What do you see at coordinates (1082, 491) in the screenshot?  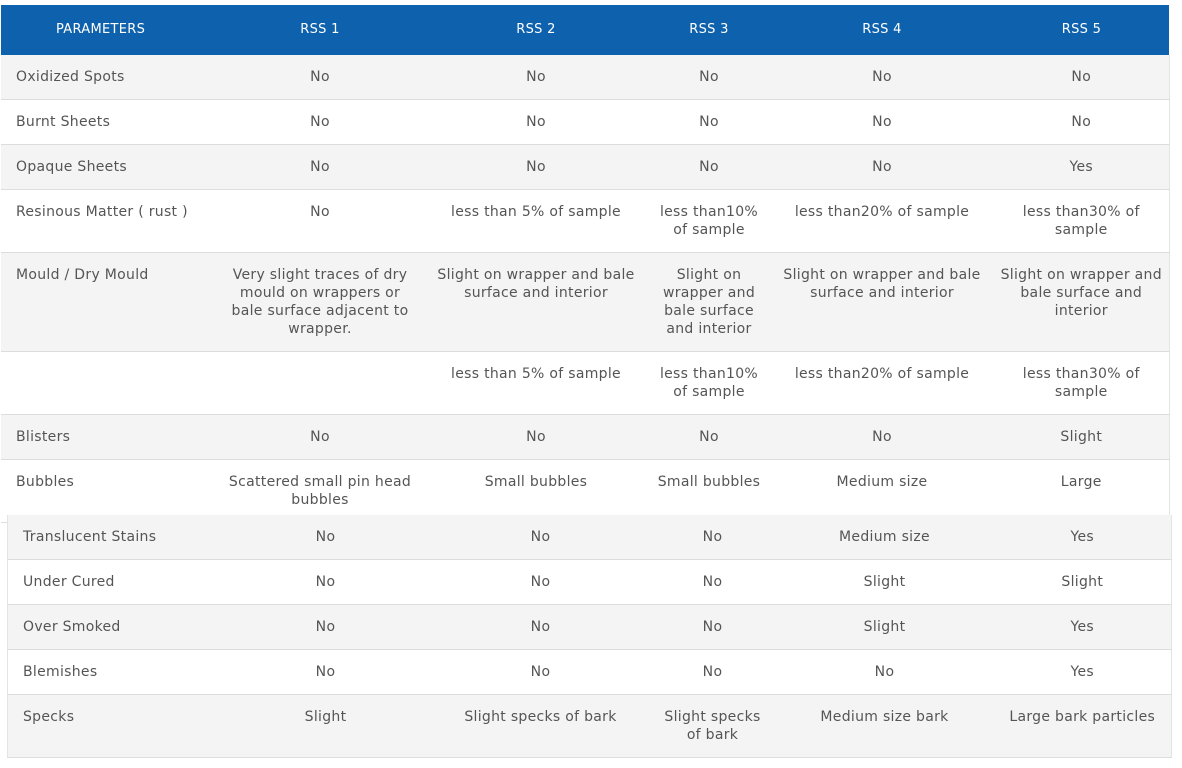 I see `value-cell: Large` at bounding box center [1082, 491].